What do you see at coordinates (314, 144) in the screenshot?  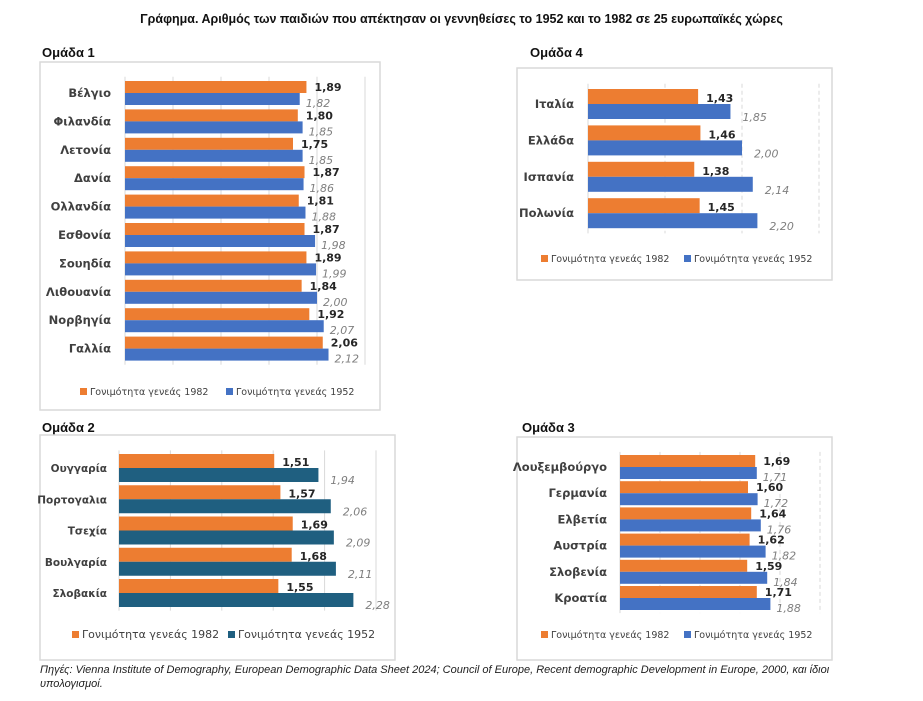 I see `data-label-1982: 1,75` at bounding box center [314, 144].